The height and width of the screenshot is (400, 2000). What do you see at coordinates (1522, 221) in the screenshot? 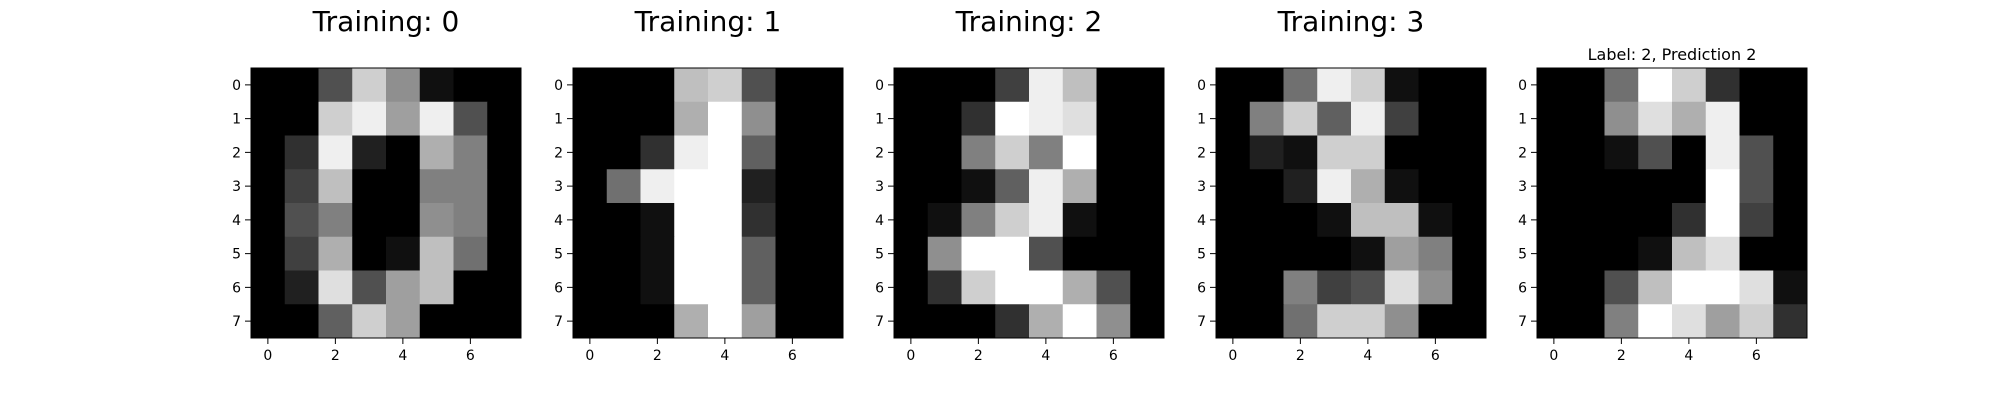
I see `y-tick-label: 4` at bounding box center [1522, 221].